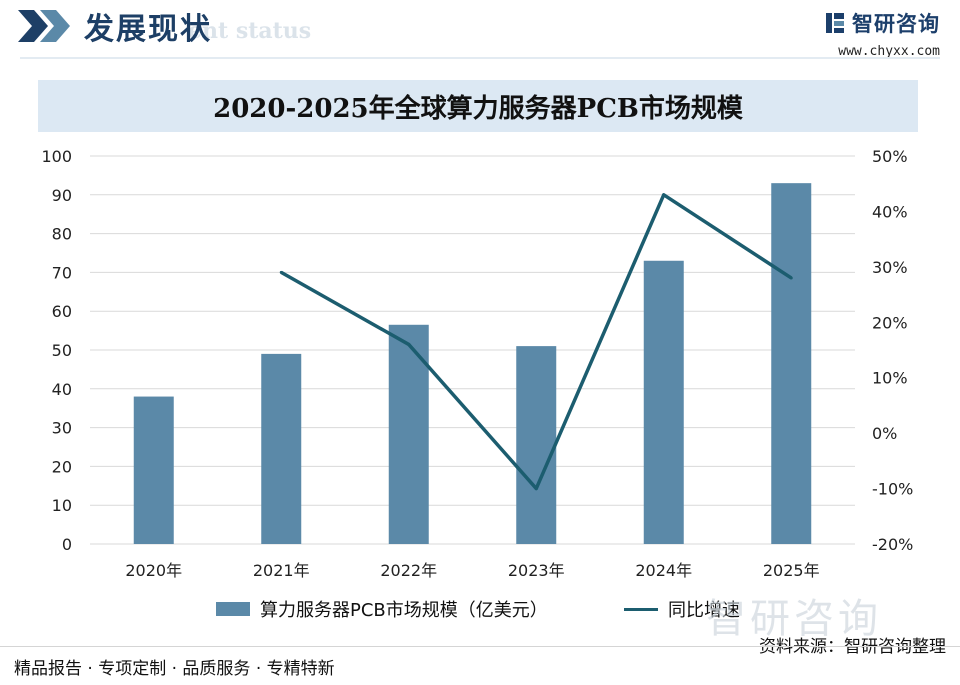 This screenshot has height=685, width=960. What do you see at coordinates (536, 445) in the screenshot?
I see `bar-2023年` at bounding box center [536, 445].